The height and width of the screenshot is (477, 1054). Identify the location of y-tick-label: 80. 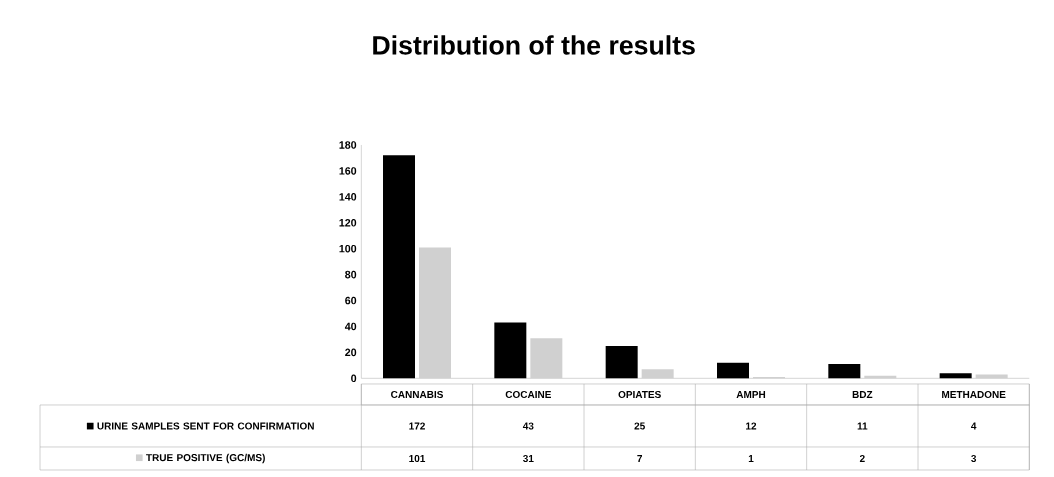
(351, 274).